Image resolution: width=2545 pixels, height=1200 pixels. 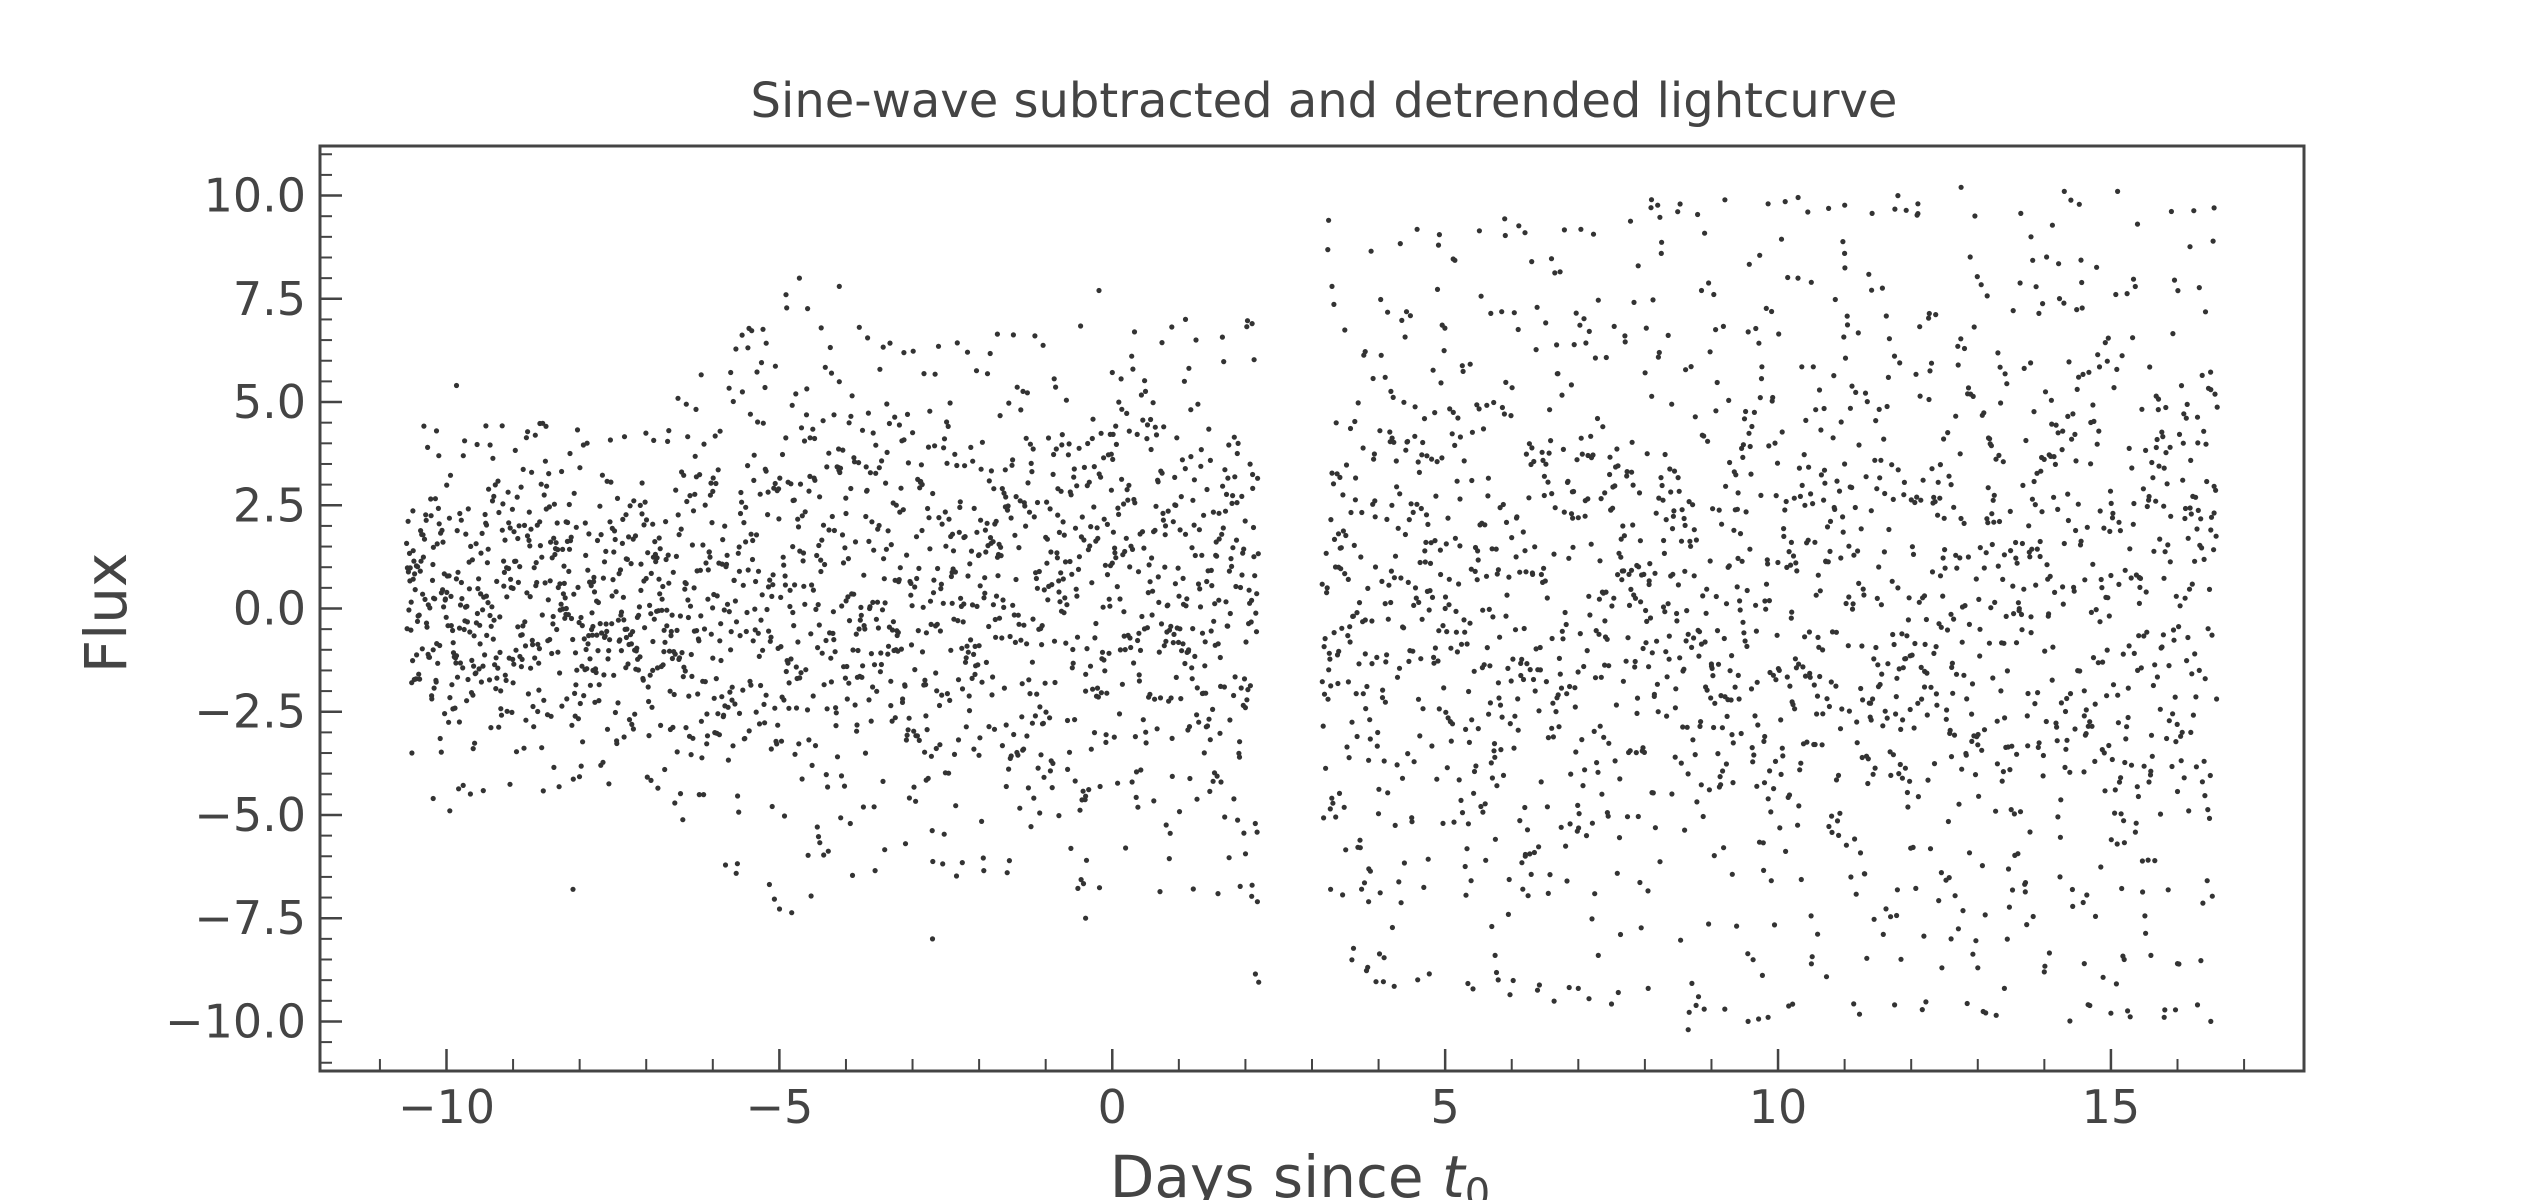 What do you see at coordinates (269, 609) in the screenshot?
I see `y-tick-label: 0.0` at bounding box center [269, 609].